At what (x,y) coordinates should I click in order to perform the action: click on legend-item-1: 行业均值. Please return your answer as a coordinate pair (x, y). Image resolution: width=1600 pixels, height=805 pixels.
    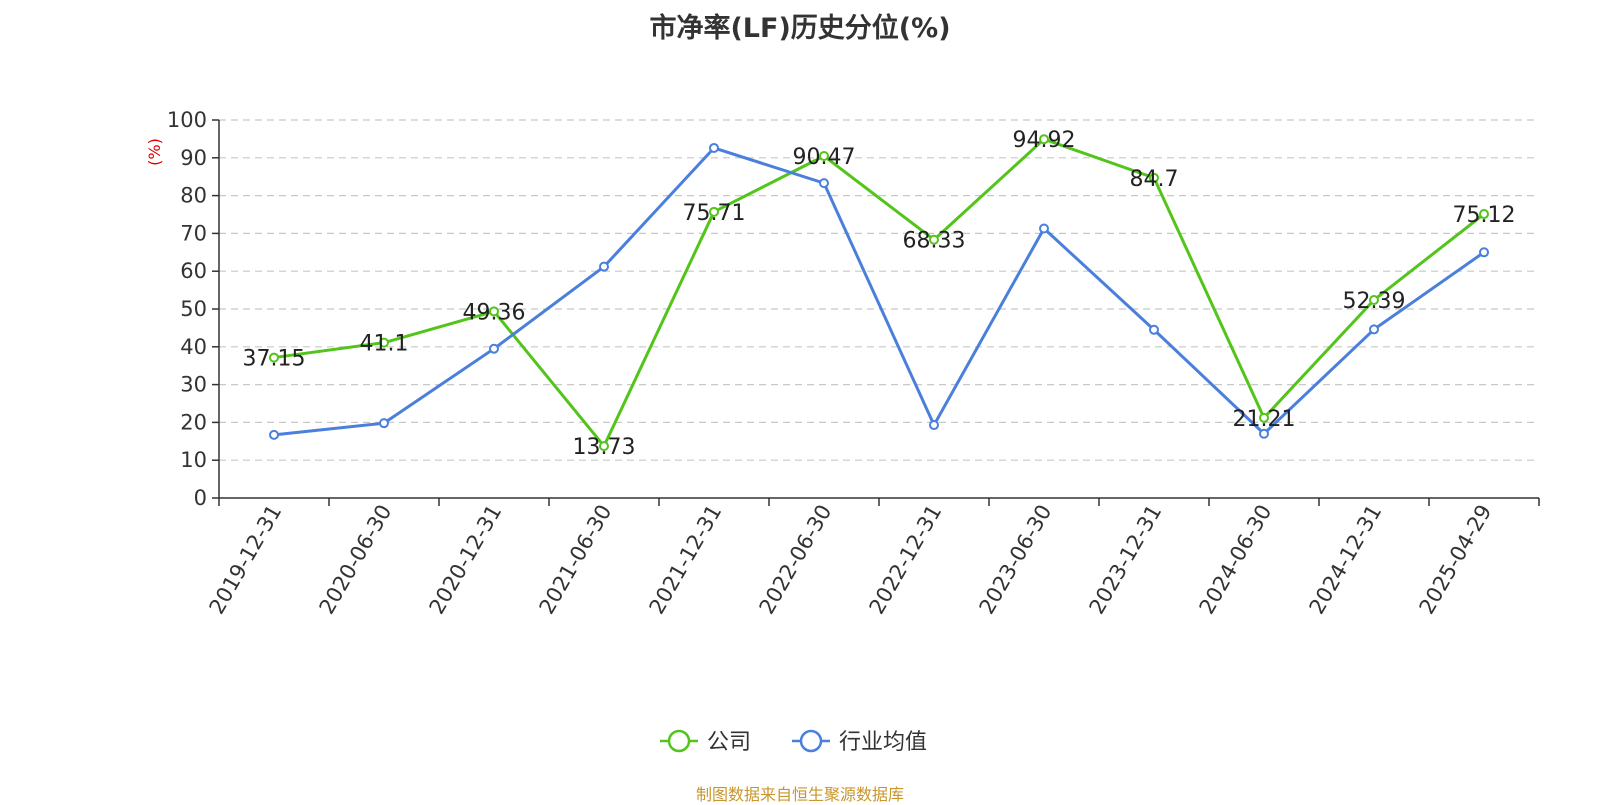
    Looking at the image, I should click on (859, 742).